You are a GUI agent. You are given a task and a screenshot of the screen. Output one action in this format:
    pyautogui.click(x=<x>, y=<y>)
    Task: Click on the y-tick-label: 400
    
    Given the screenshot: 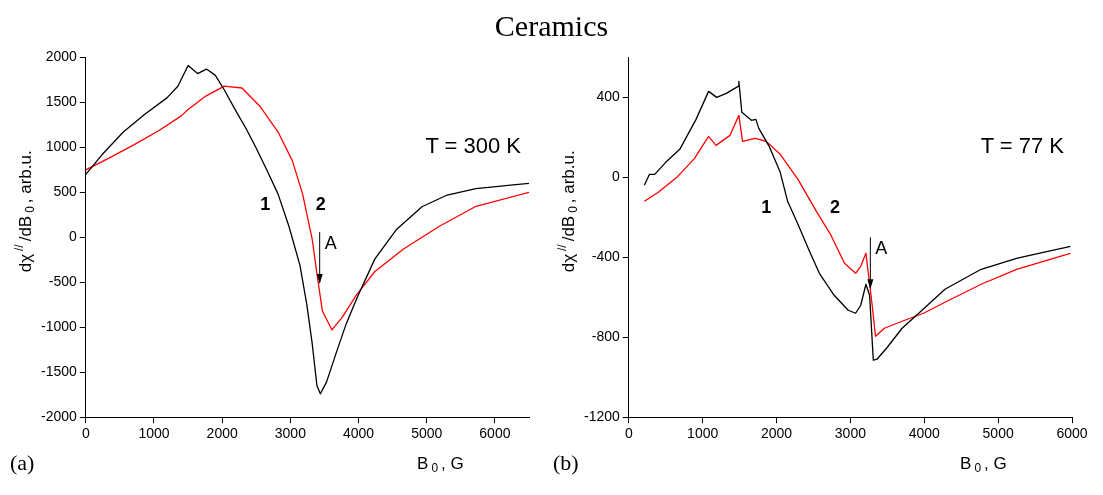 What is the action you would take?
    pyautogui.click(x=608, y=96)
    